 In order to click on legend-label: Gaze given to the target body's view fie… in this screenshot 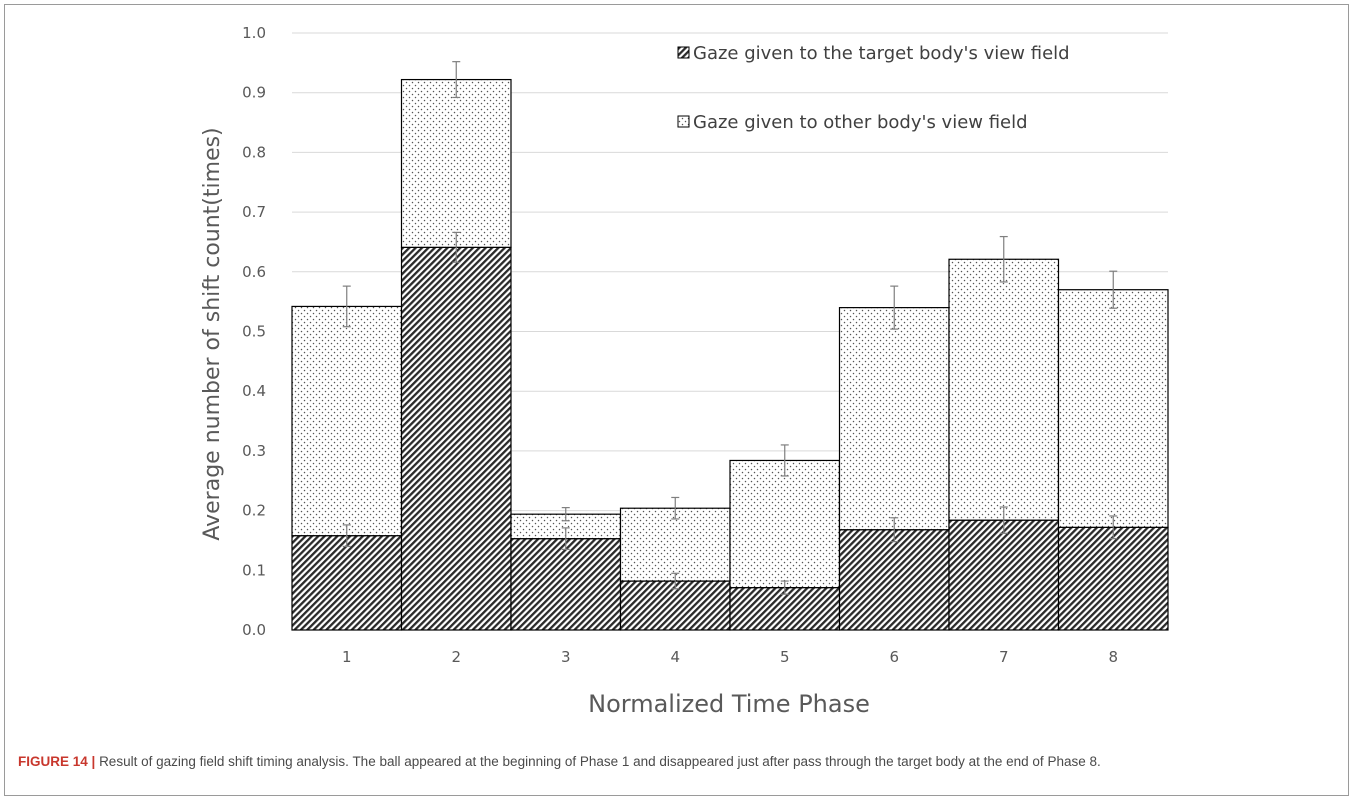, I will do `click(881, 53)`.